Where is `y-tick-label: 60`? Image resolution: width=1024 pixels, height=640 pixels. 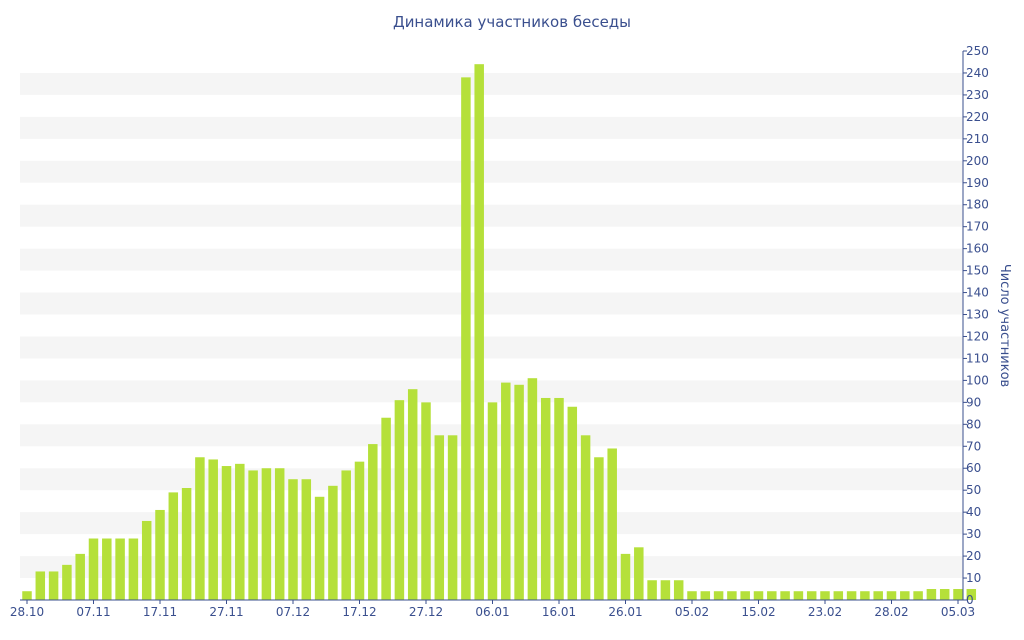 y-tick-label: 60 is located at coordinates (973, 468).